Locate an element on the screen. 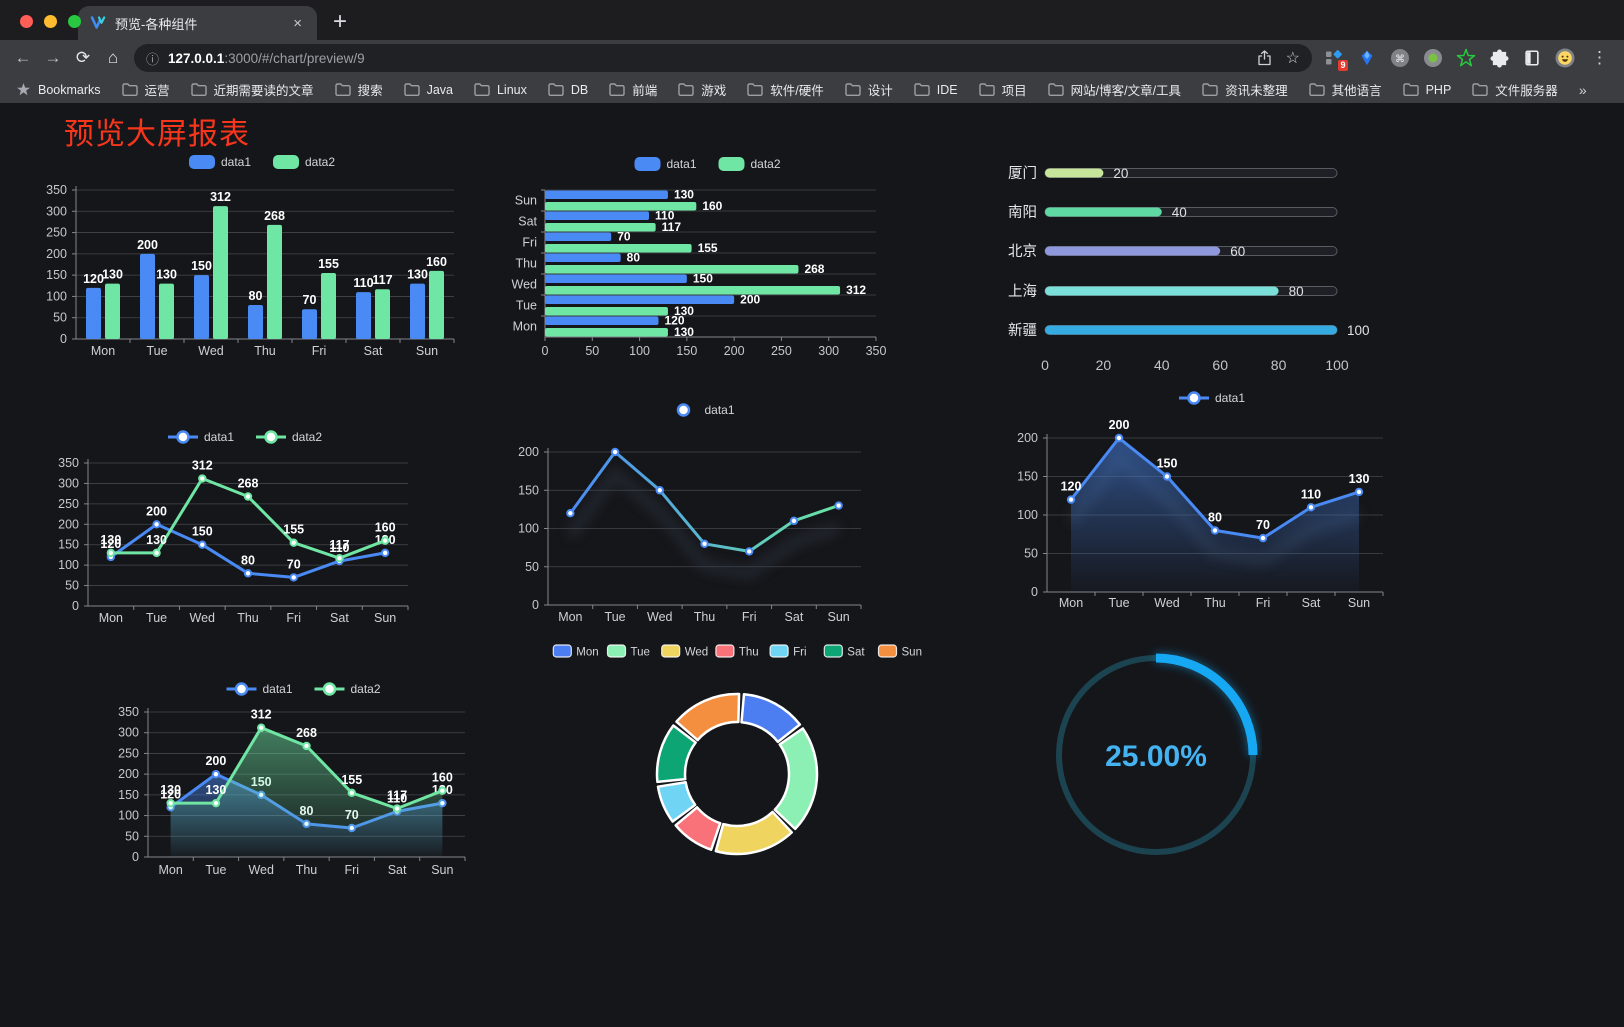 The height and width of the screenshot is (1027, 1624). macos-traffic-lights is located at coordinates (50, 21).